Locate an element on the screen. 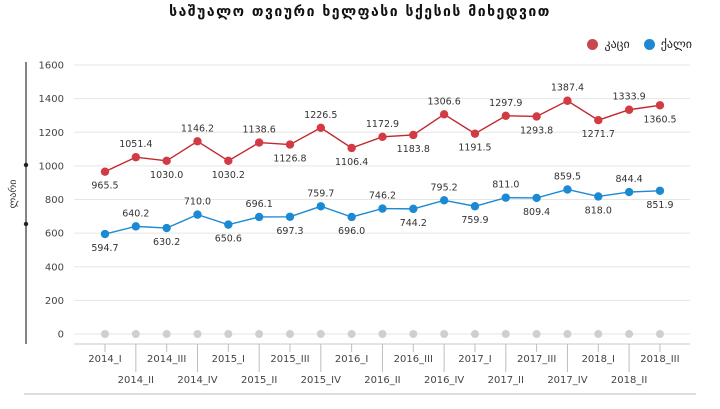  x-tick-label-2017_IV: 2017_IV is located at coordinates (567, 380).